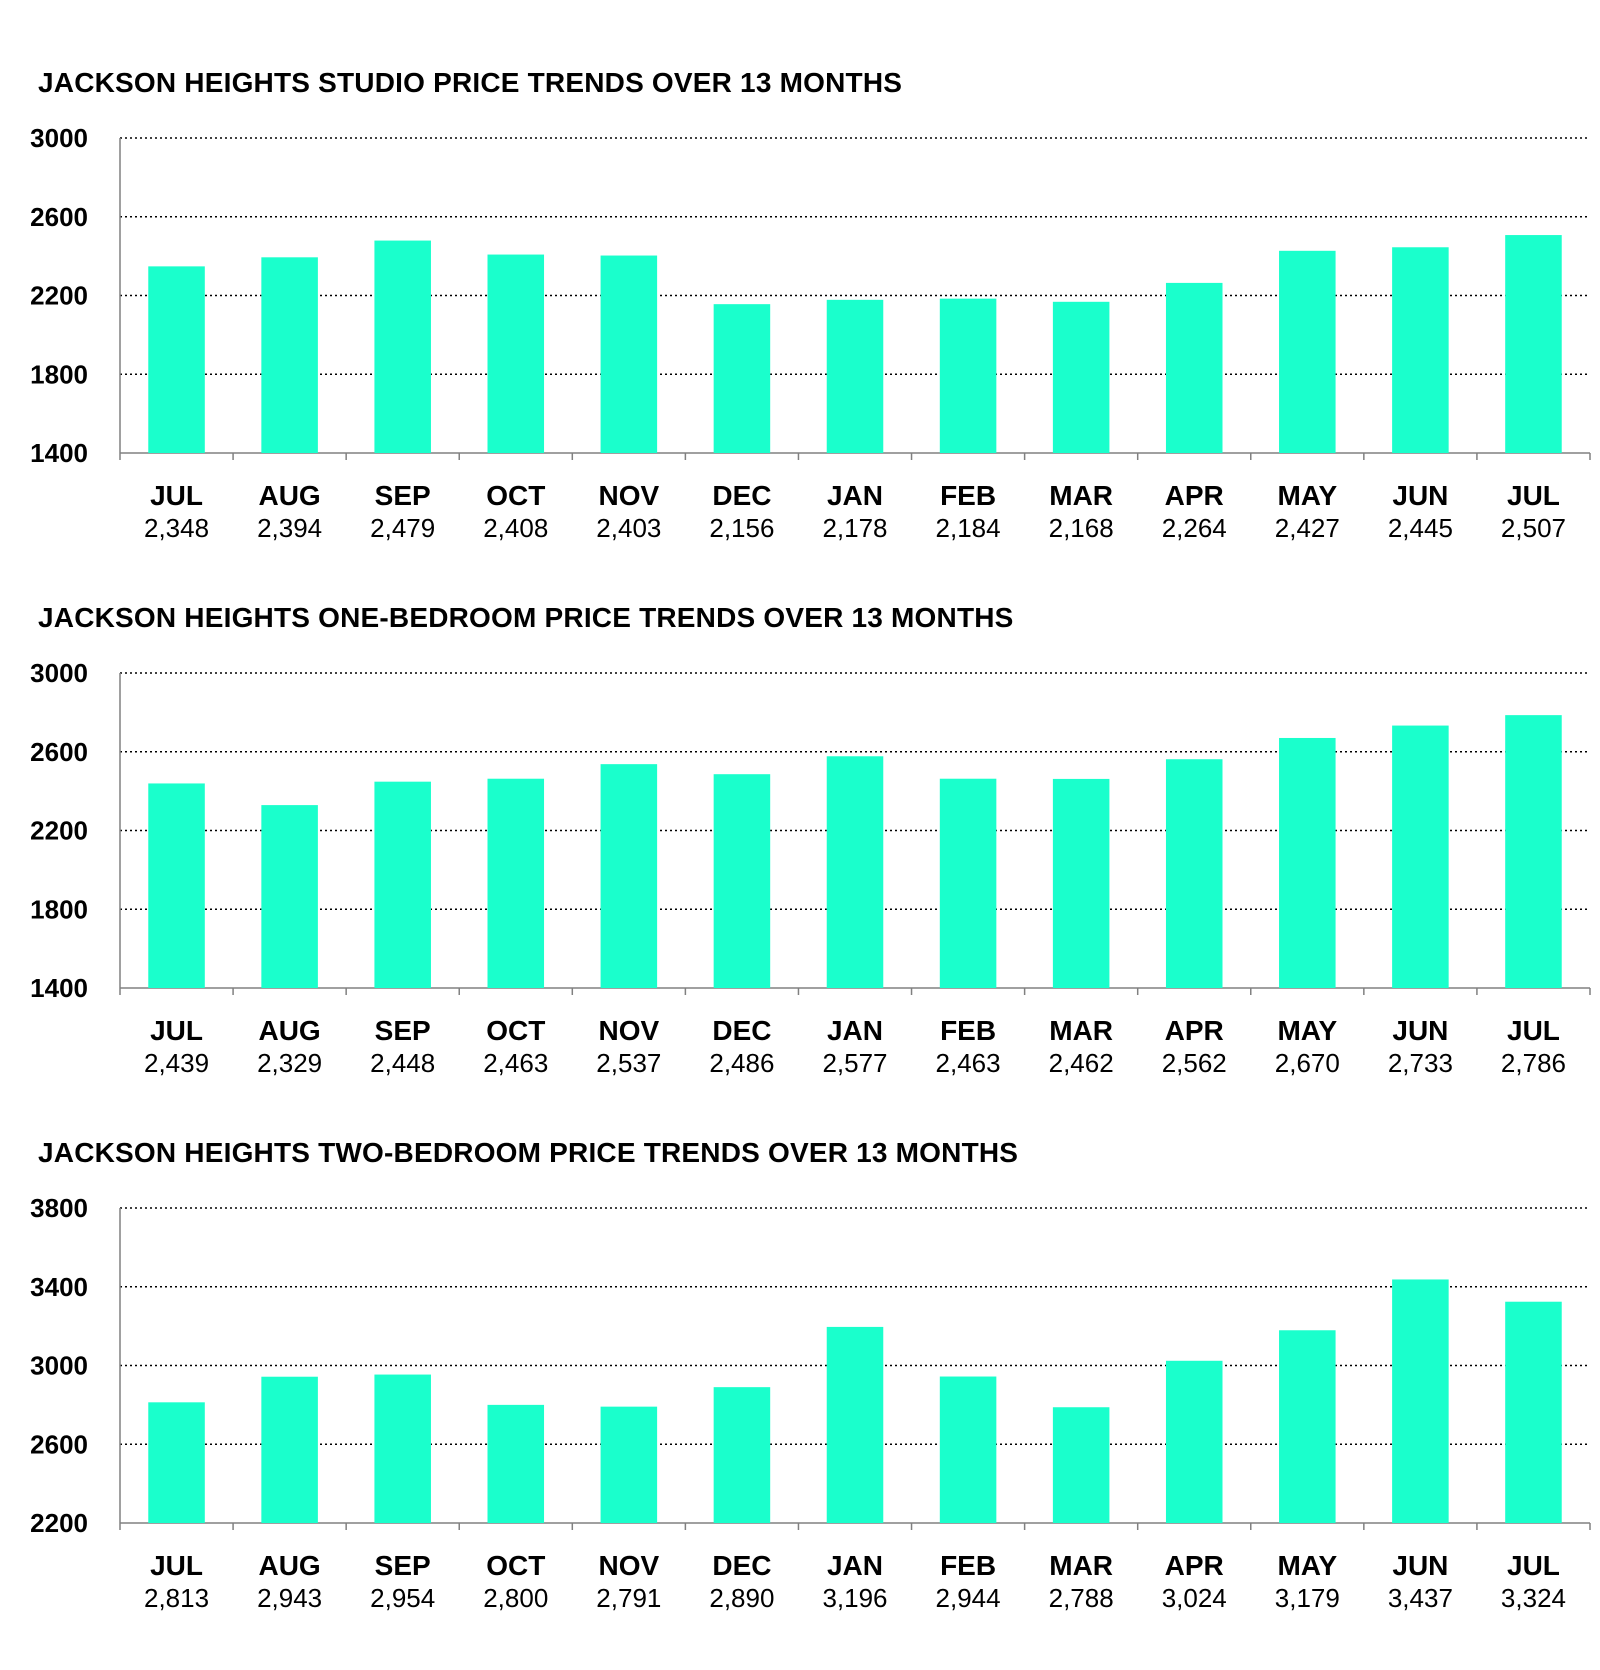 The height and width of the screenshot is (1670, 1600). I want to click on value-label: 2,329, so click(289, 1063).